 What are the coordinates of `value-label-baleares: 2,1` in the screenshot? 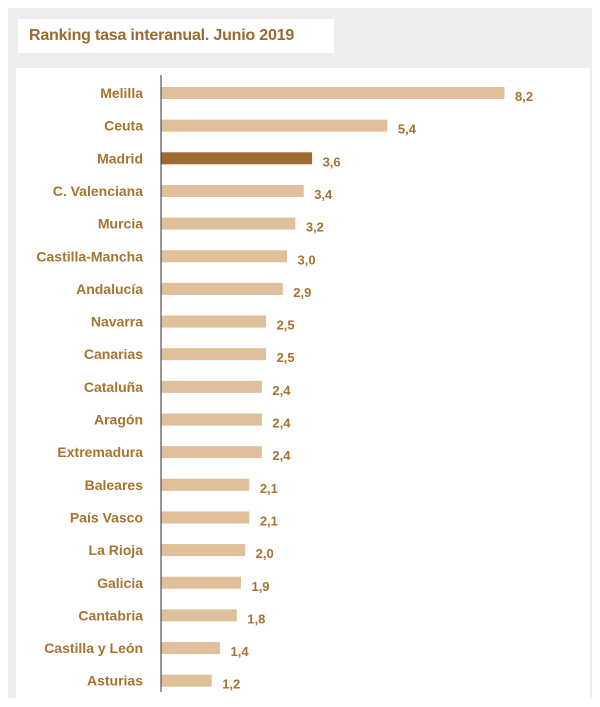 It's located at (269, 488).